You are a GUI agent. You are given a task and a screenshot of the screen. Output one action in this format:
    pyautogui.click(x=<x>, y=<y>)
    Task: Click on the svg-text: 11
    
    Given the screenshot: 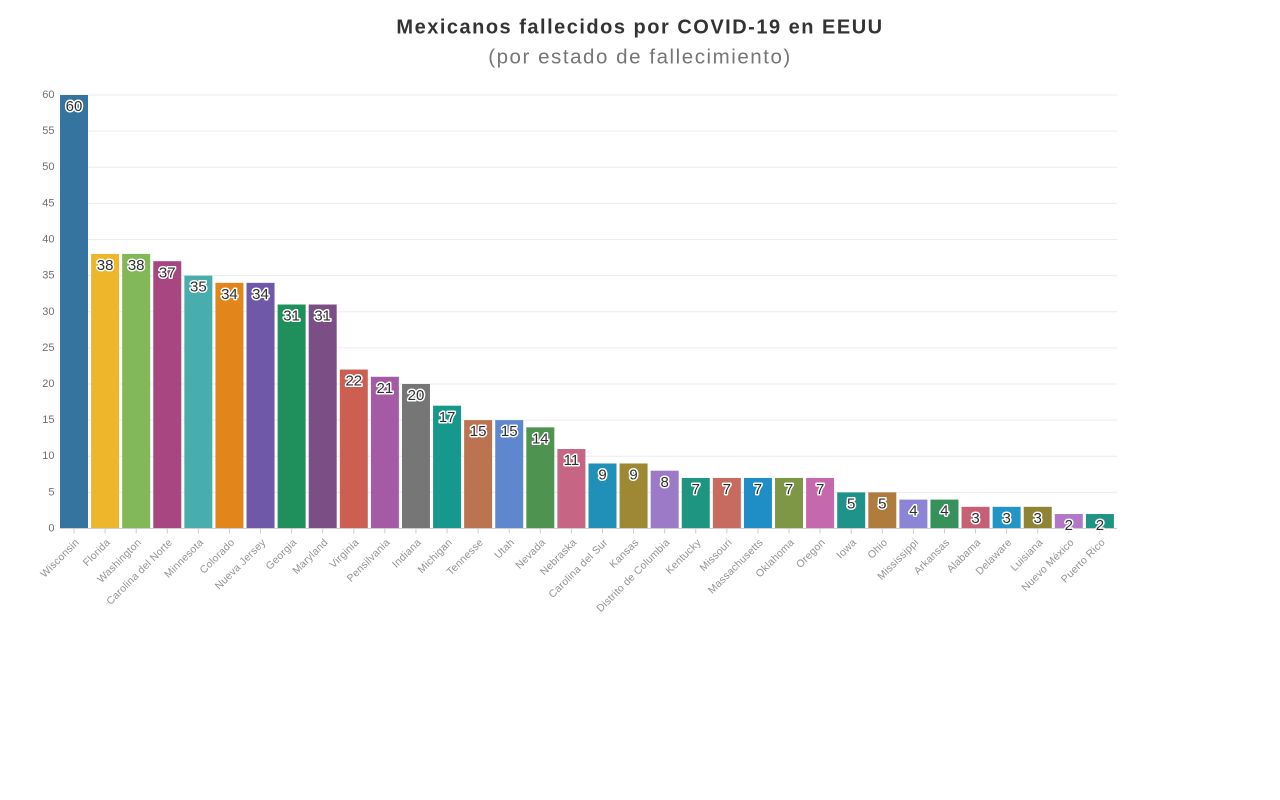 What is the action you would take?
    pyautogui.click(x=572, y=460)
    